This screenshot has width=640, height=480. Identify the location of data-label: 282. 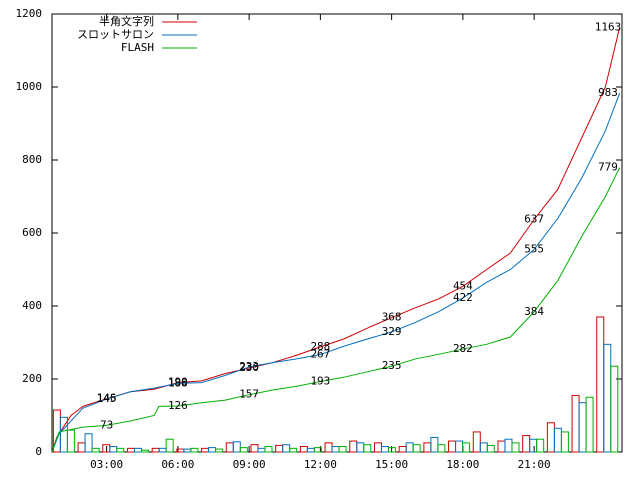
(463, 348).